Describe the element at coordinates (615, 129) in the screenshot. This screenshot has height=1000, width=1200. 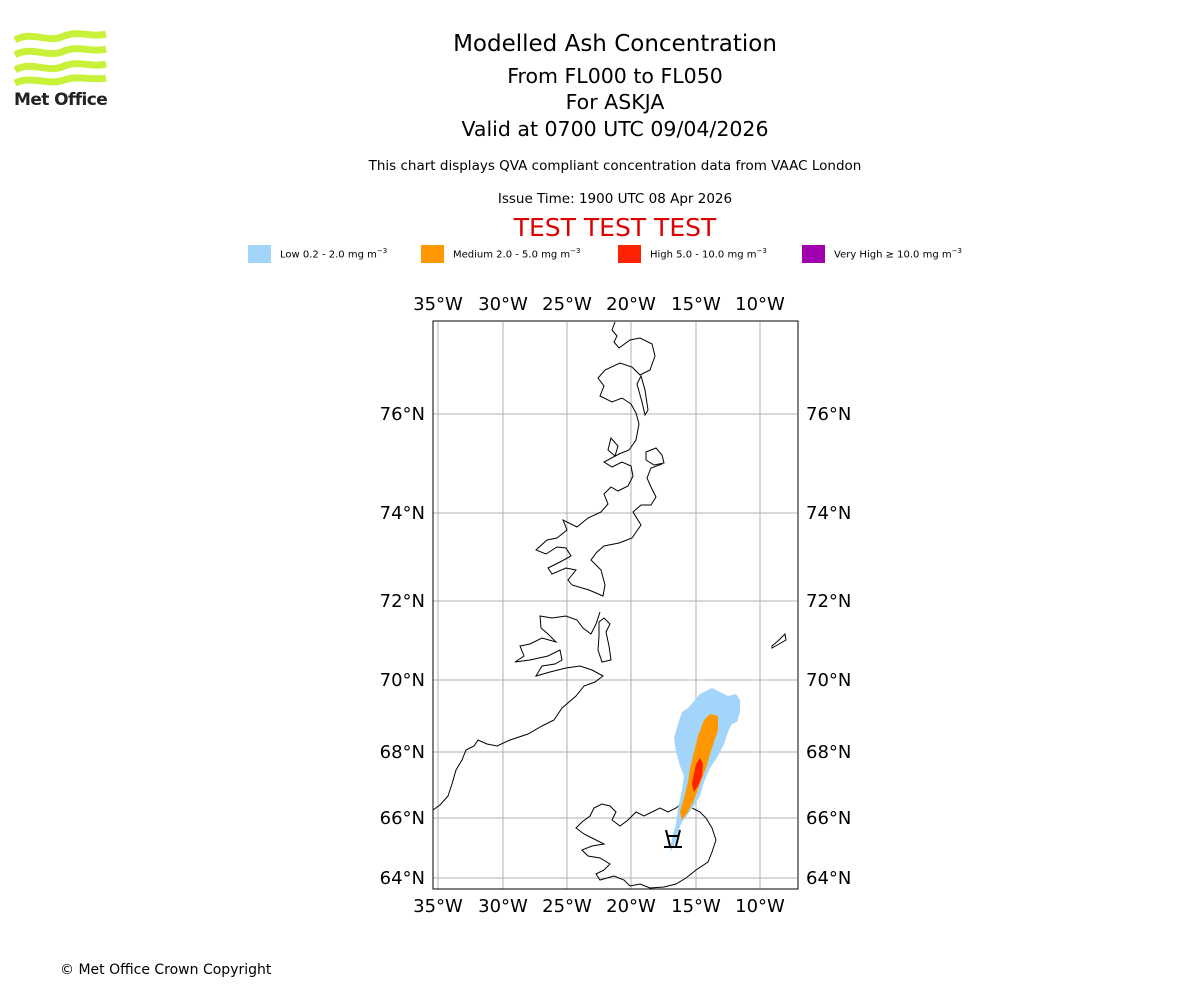
I see `valid-time: Valid at 0700 UTC 09/04/2026` at that location.